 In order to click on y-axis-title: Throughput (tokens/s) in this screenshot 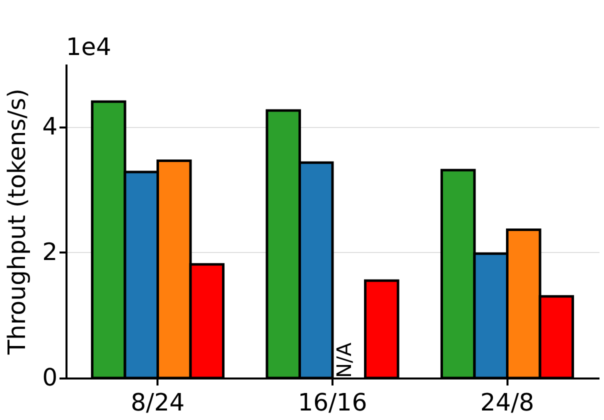, I will do `click(17, 222)`.